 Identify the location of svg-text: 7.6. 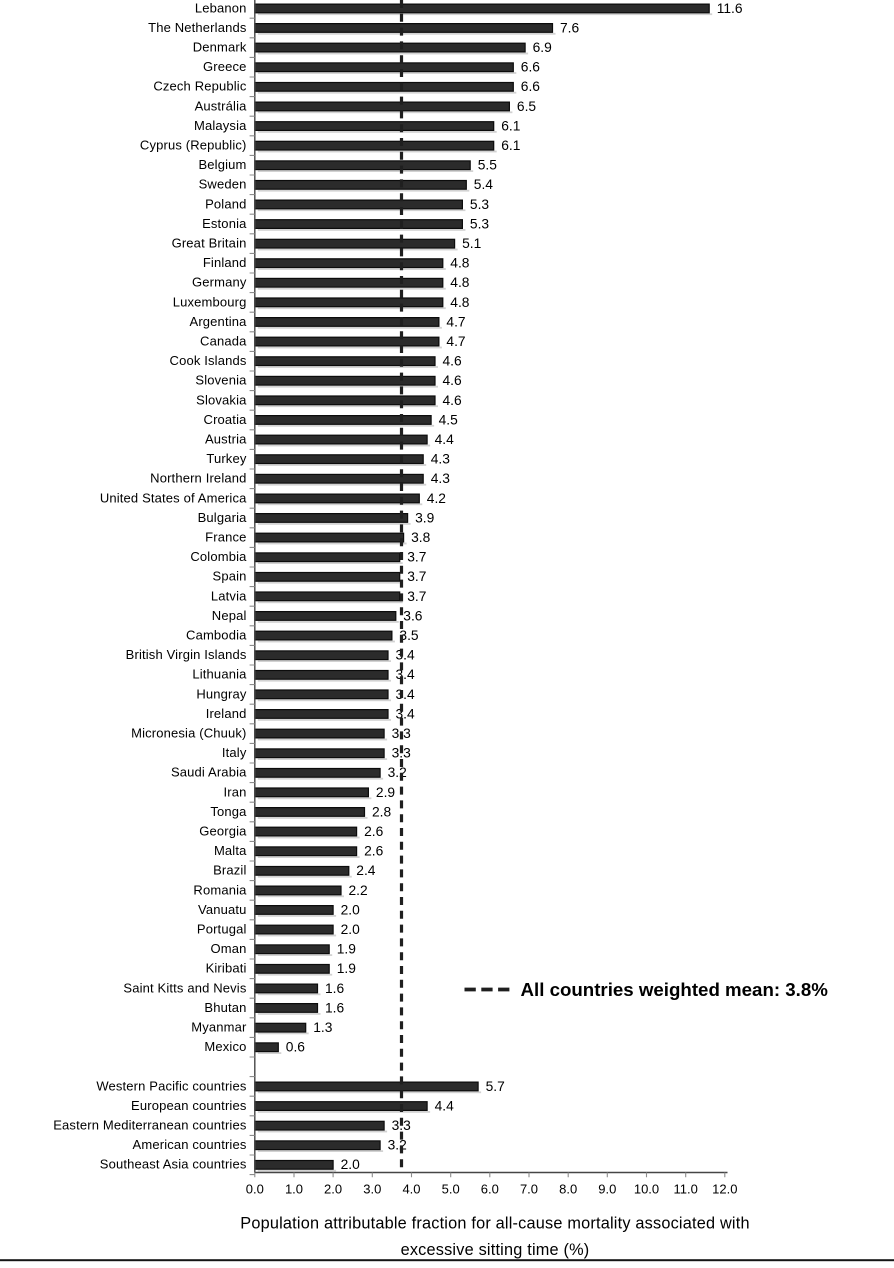
(570, 27).